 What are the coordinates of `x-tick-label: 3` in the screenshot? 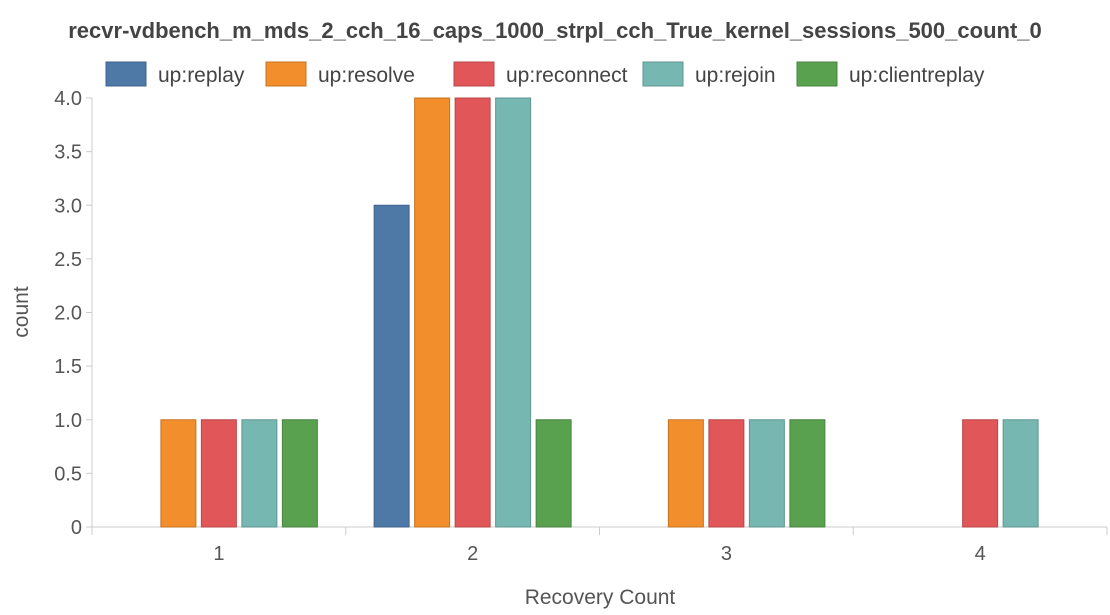 It's located at (726, 554).